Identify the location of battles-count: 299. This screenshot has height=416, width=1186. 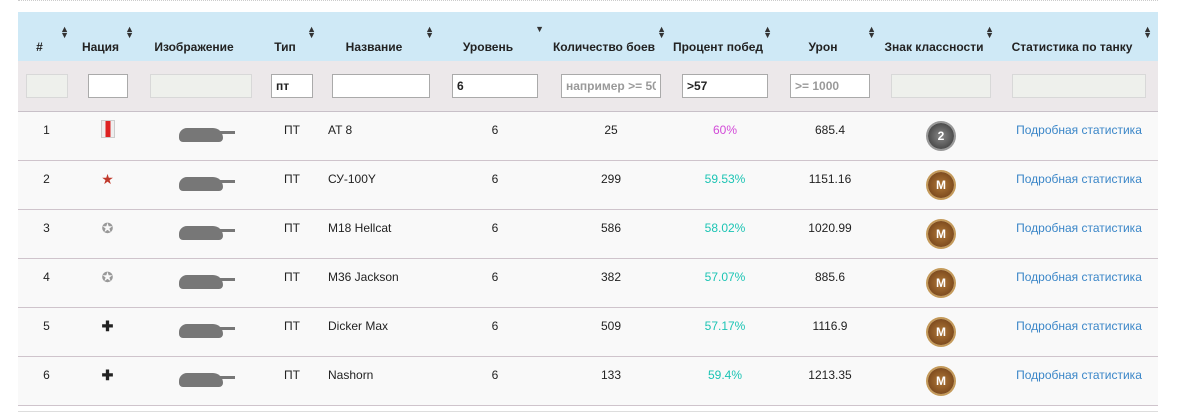
(611, 179).